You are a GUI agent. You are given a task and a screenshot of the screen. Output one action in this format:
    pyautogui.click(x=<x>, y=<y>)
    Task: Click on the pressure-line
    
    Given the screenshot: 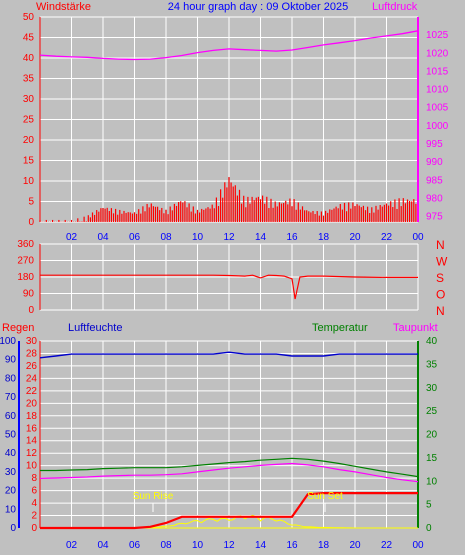 What is the action you would take?
    pyautogui.click(x=229, y=45)
    